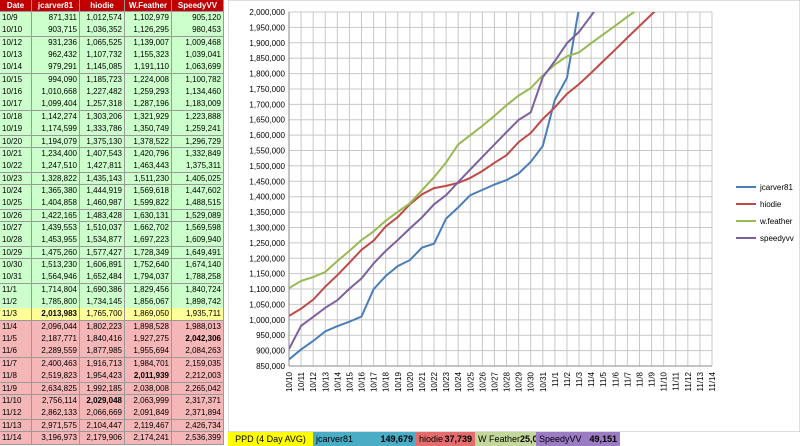 This screenshot has height=446, width=800. Describe the element at coordinates (555, 379) in the screenshot. I see `x-tick-label: 11/1` at that location.